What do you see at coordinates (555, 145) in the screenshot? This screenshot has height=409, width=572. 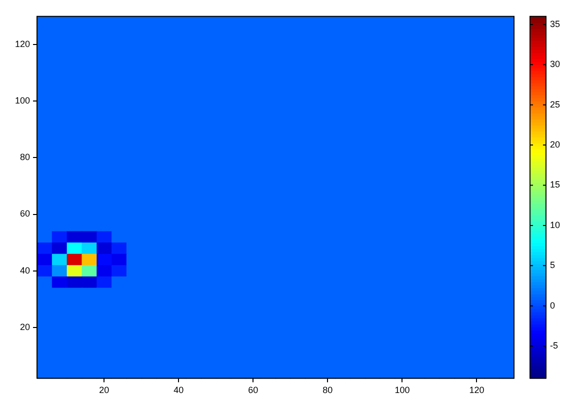 I see `color-bar-label: 20` at bounding box center [555, 145].